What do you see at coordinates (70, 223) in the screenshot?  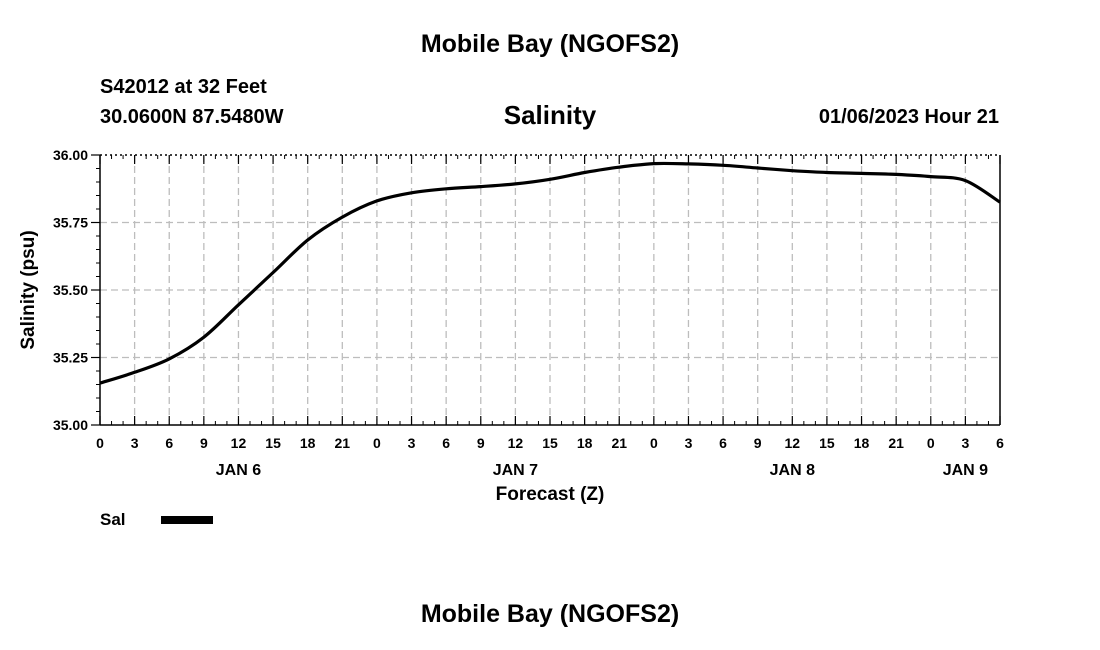 I see `y-tick-label: 35.75` at bounding box center [70, 223].